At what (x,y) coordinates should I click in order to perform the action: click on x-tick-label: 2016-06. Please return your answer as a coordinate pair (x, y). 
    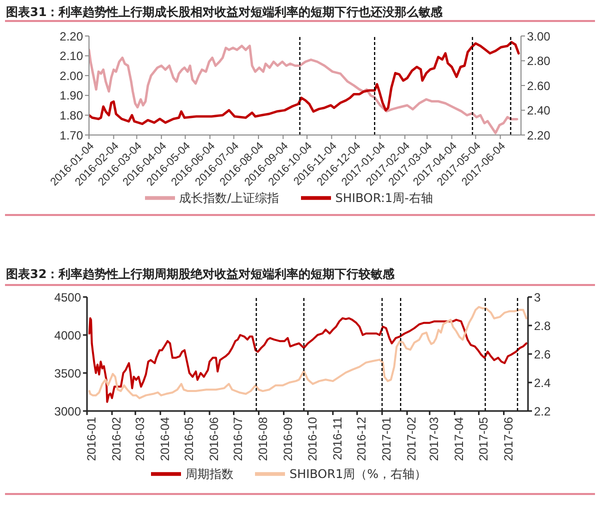
    Looking at the image, I should click on (214, 439).